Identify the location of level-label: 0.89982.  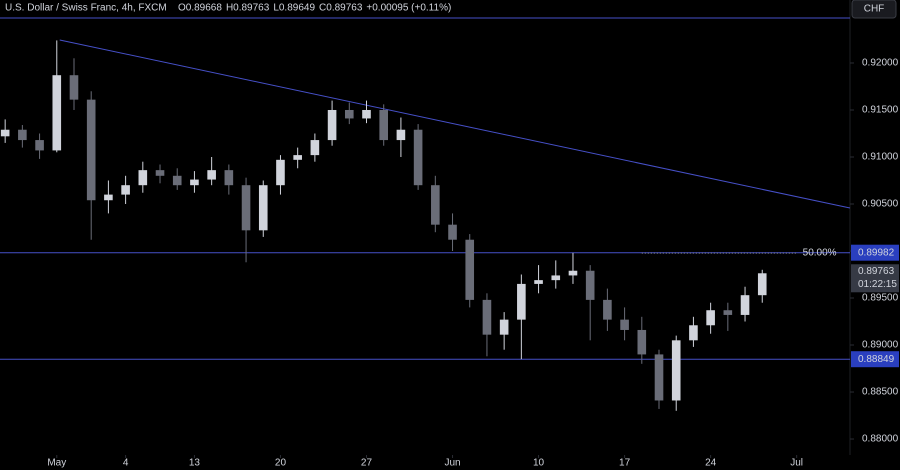
(876, 252).